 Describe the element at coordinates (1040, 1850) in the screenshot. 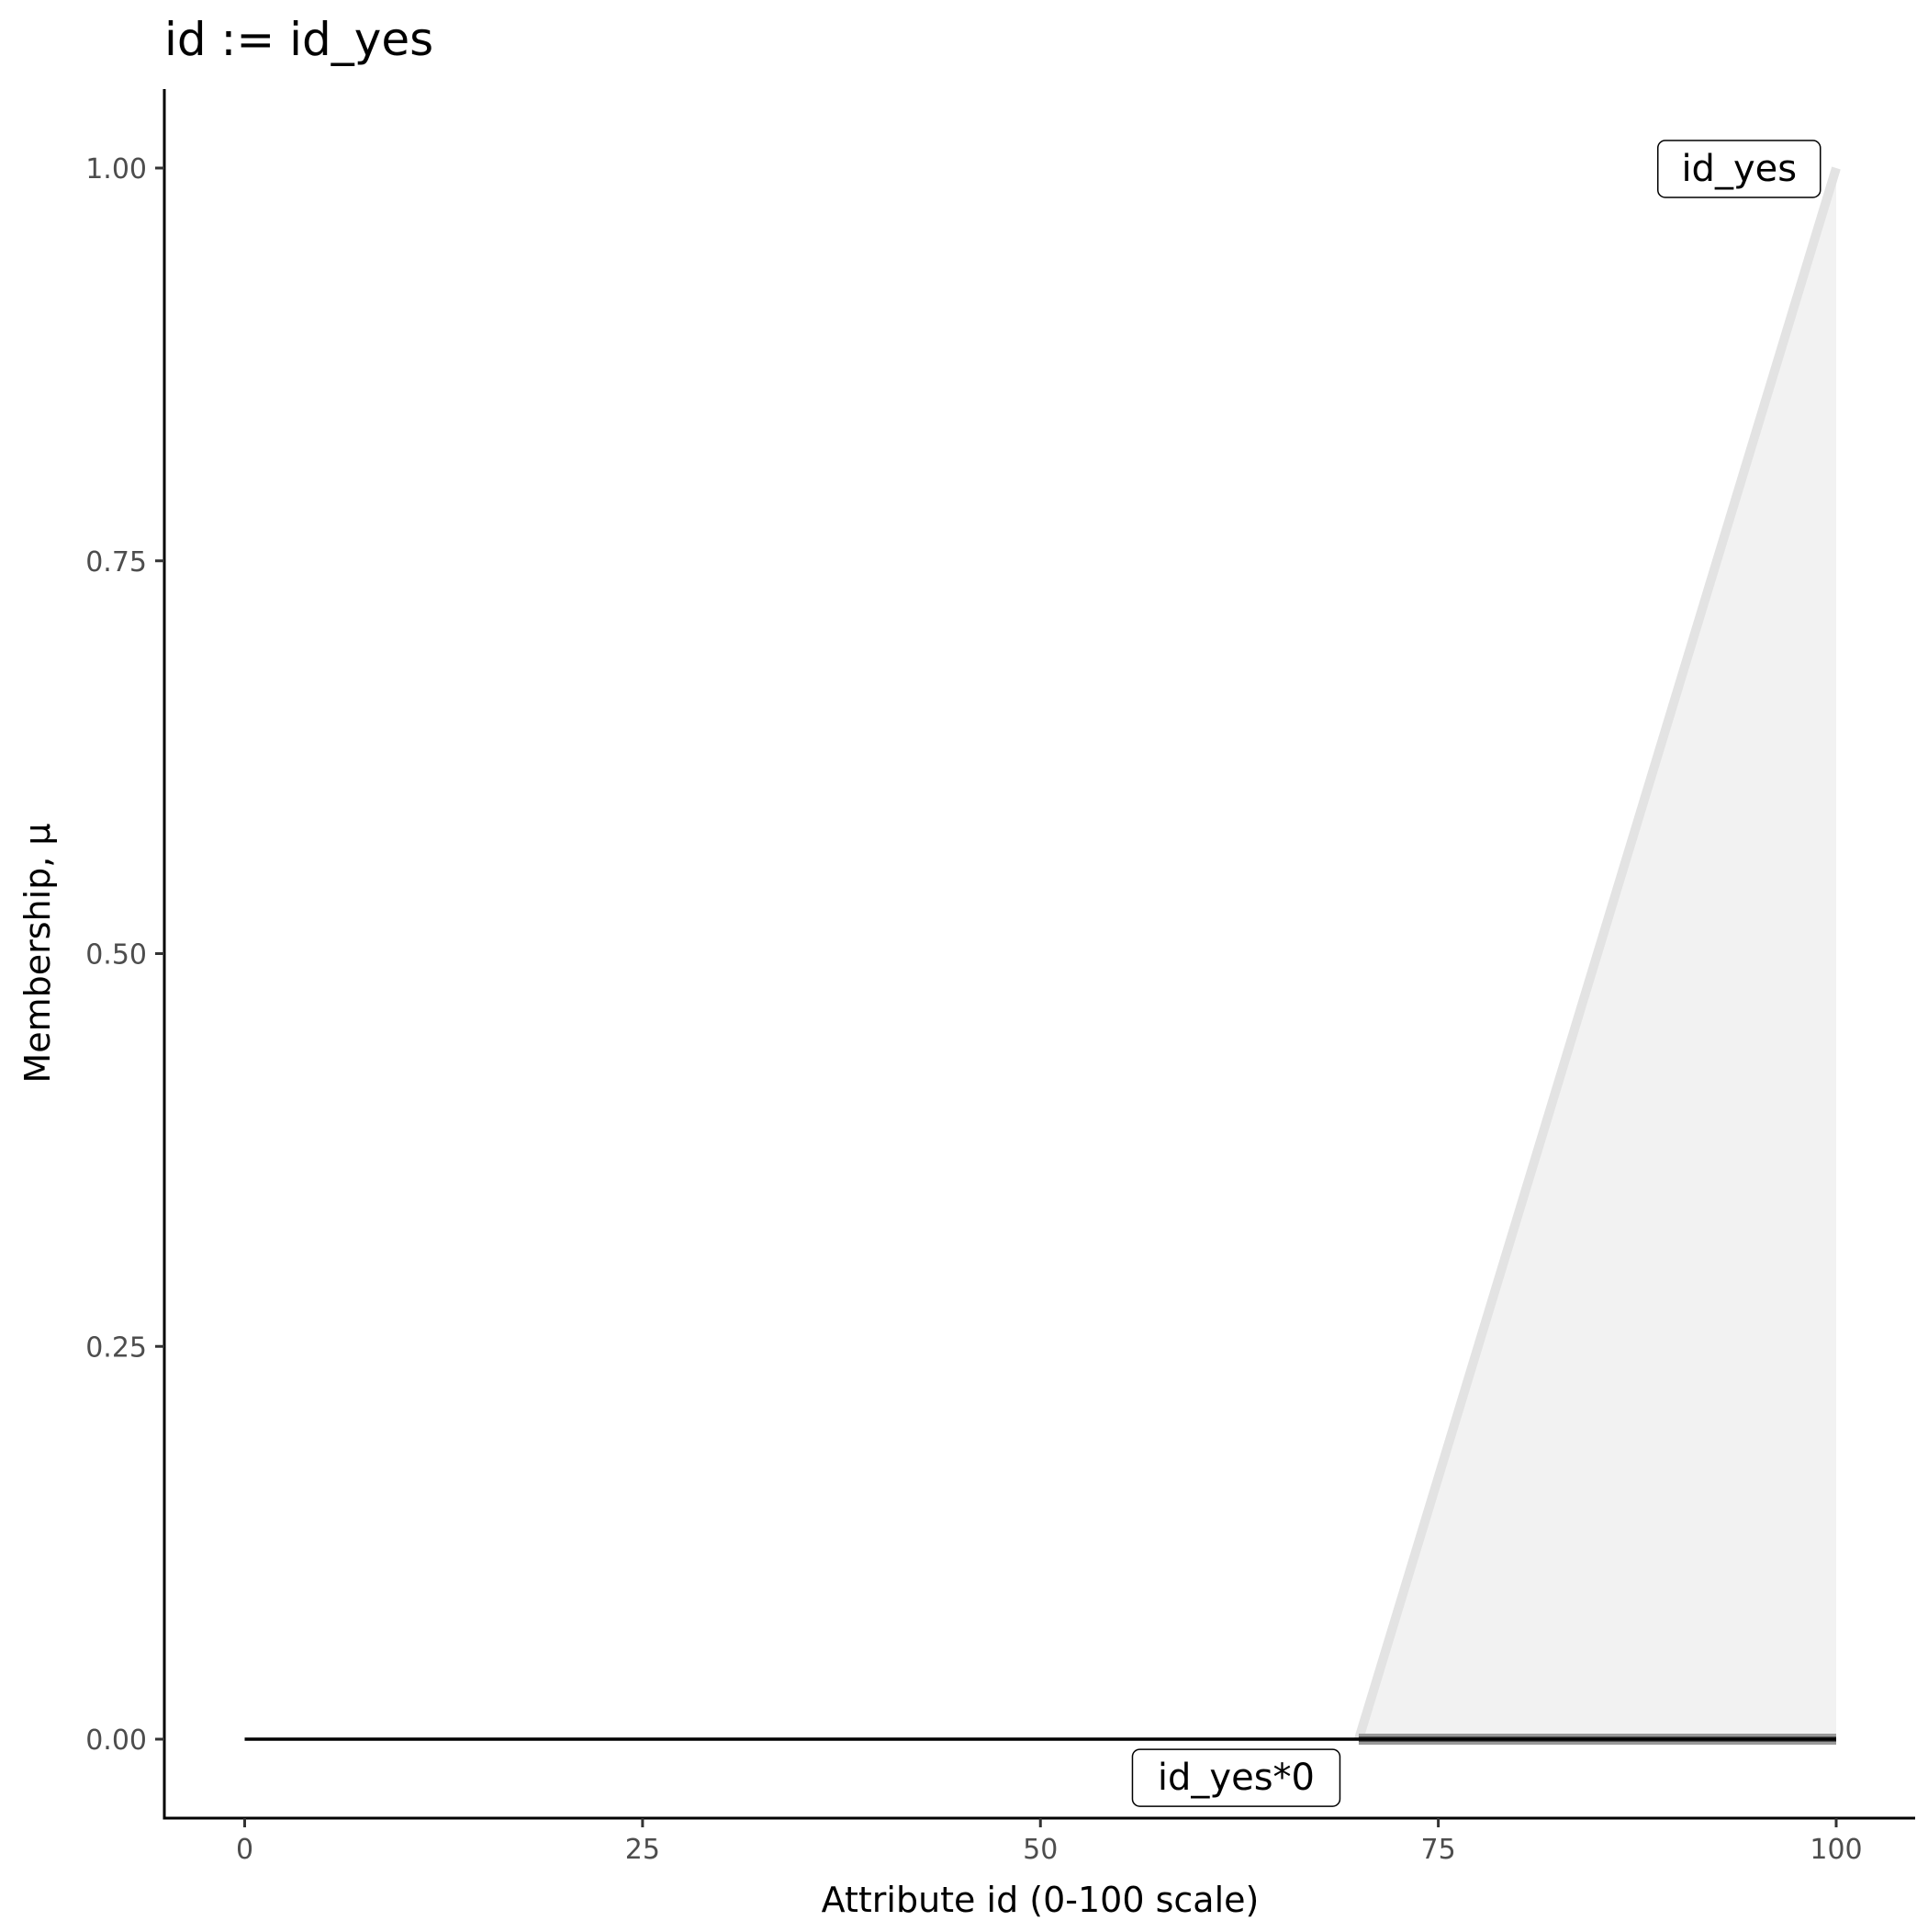

I see `x-tick-label: 50` at that location.